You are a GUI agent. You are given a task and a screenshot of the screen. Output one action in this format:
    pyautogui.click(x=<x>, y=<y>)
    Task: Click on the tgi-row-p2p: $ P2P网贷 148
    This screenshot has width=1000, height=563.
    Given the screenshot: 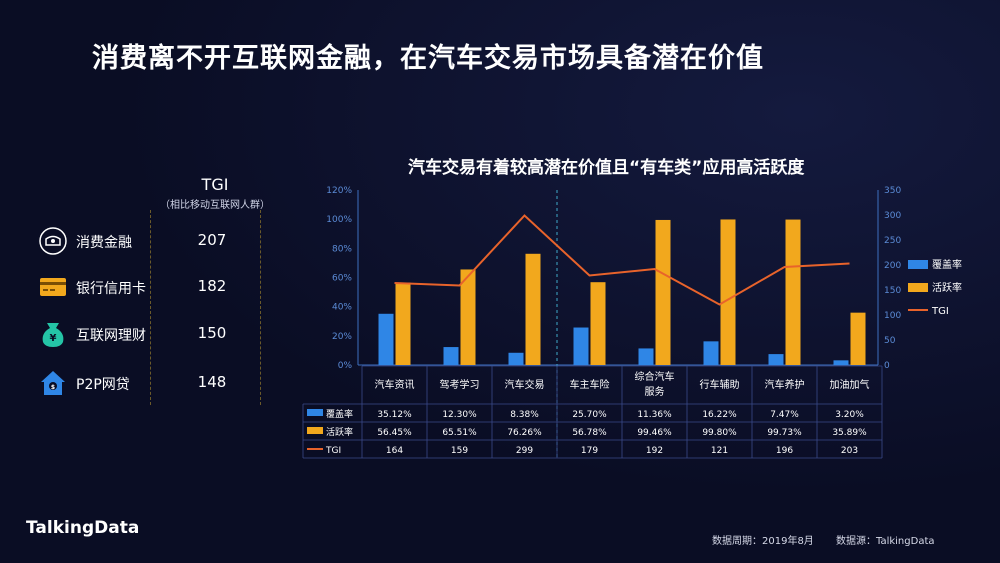 What is the action you would take?
    pyautogui.click(x=138, y=383)
    